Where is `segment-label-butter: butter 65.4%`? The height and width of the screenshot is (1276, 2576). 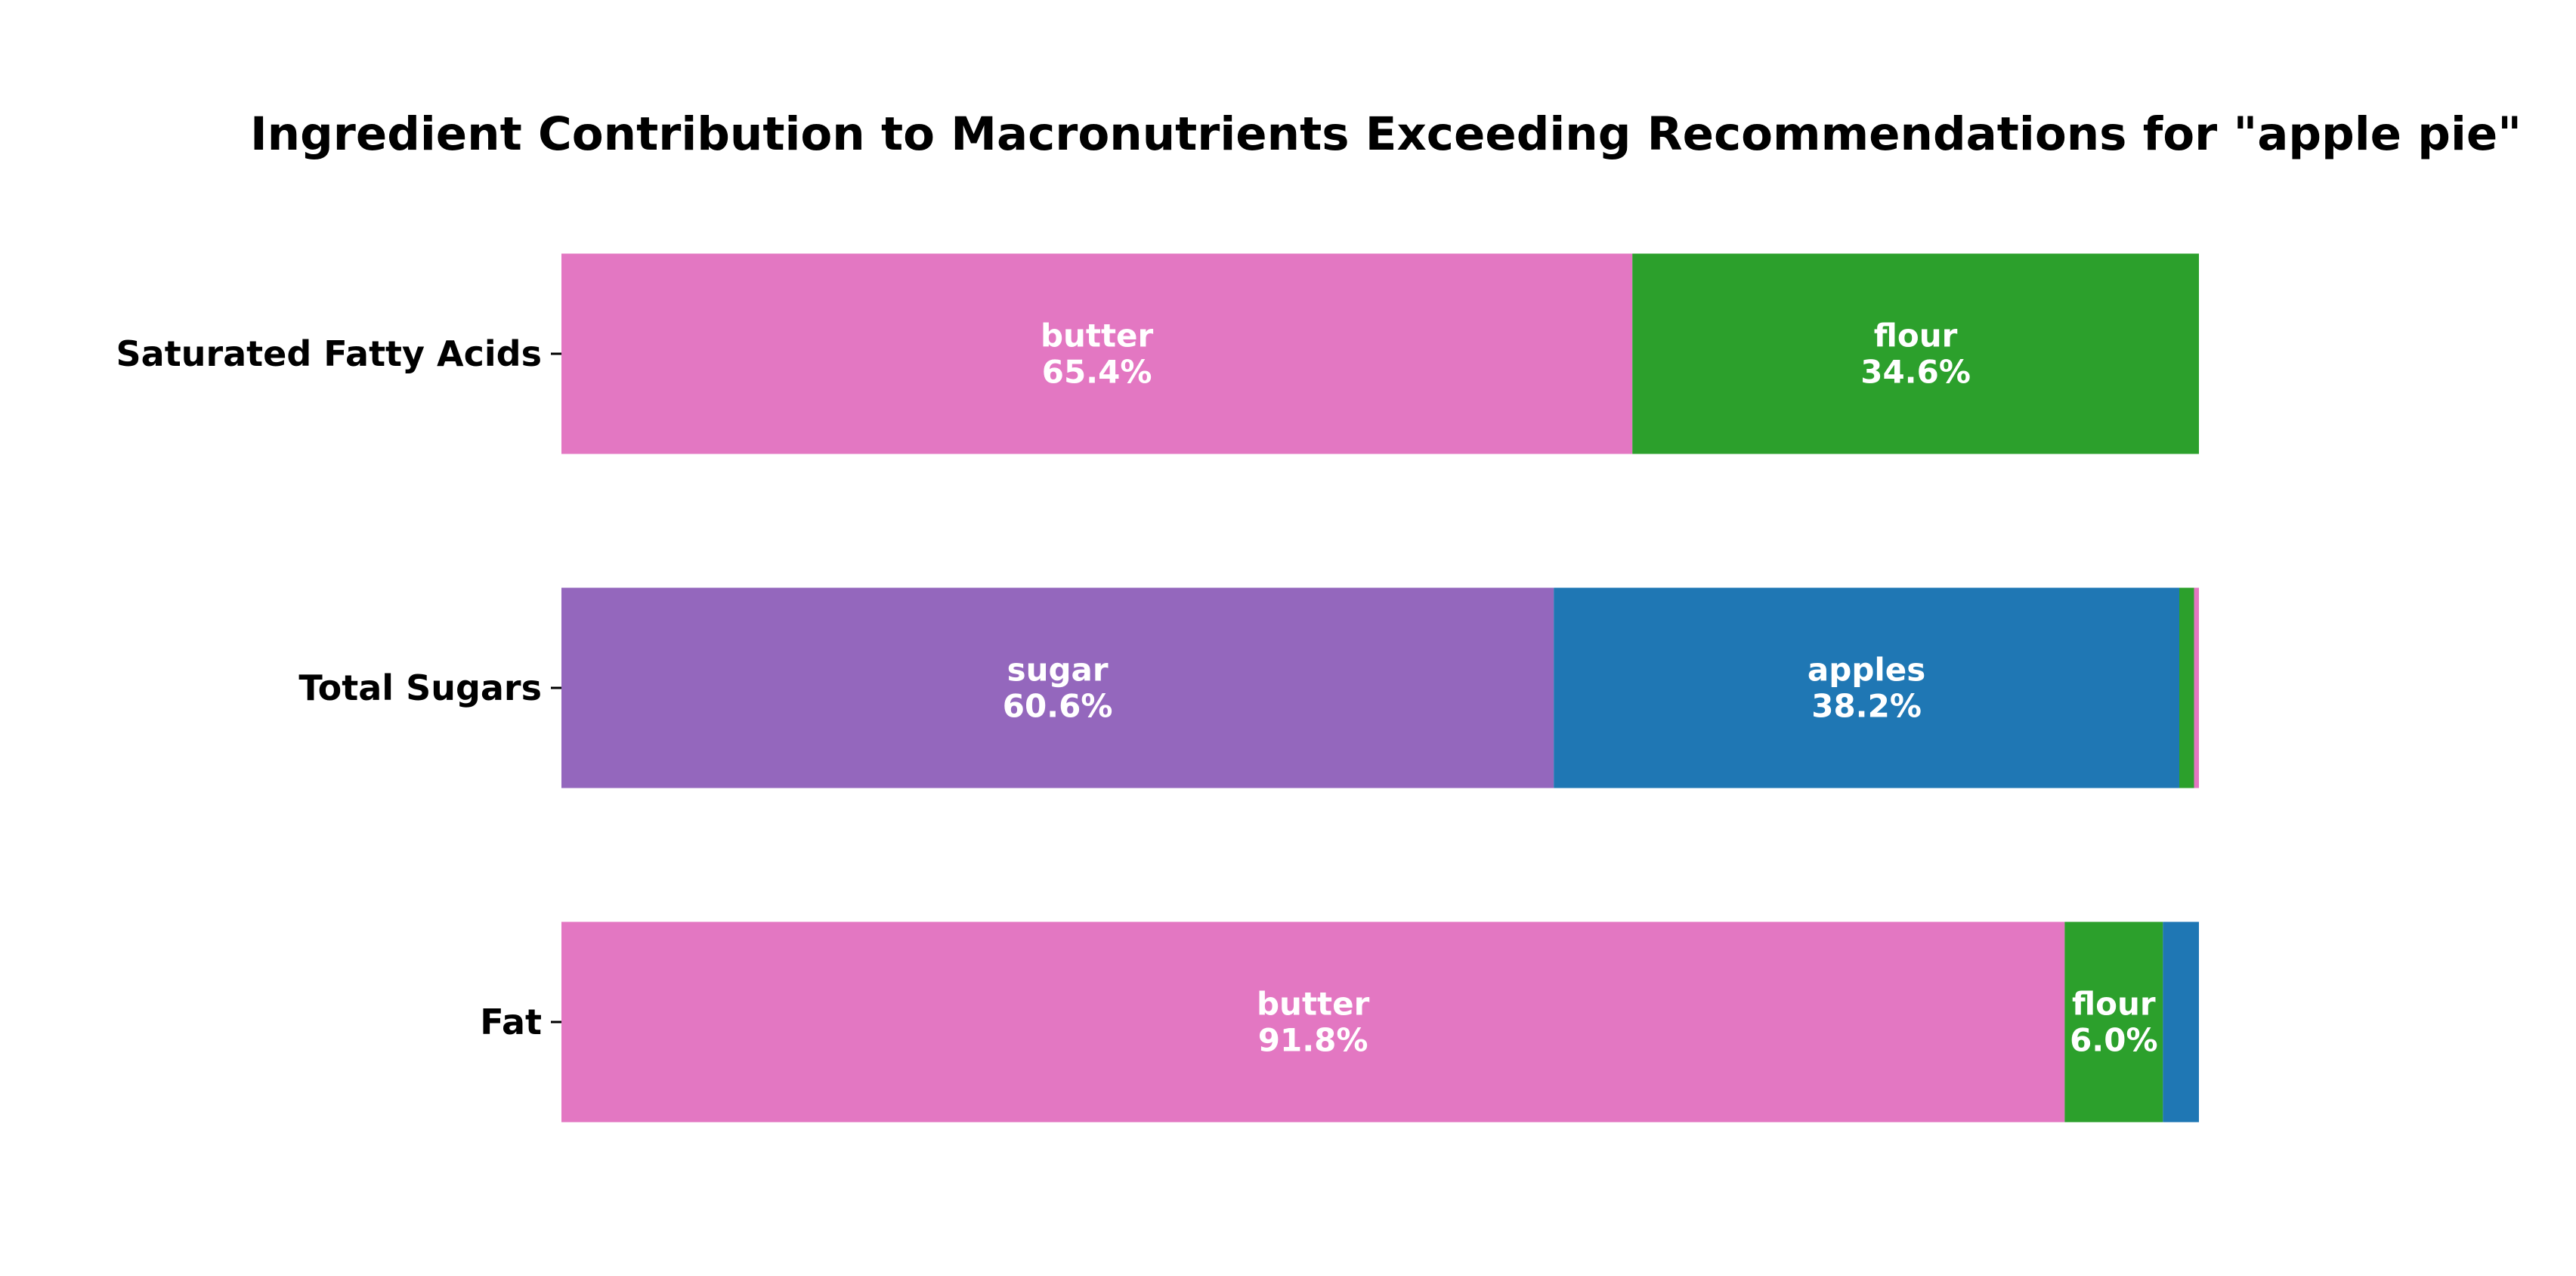
segment-label-butter: butter 65.4% is located at coordinates (1097, 354).